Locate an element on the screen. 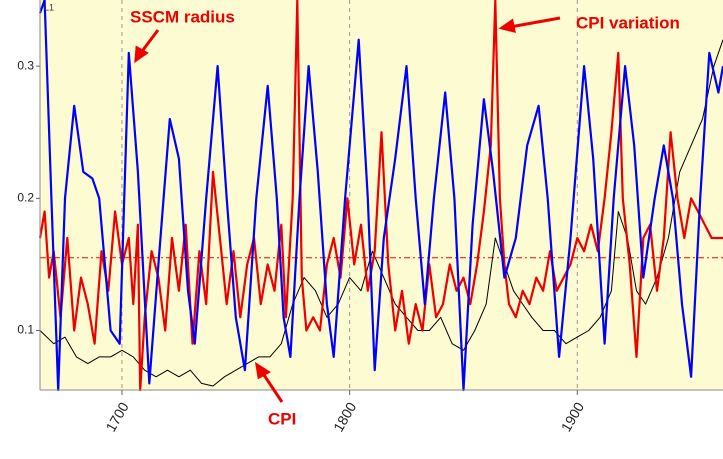 The width and height of the screenshot is (723, 459). corner-label: L1 is located at coordinates (49, 7).